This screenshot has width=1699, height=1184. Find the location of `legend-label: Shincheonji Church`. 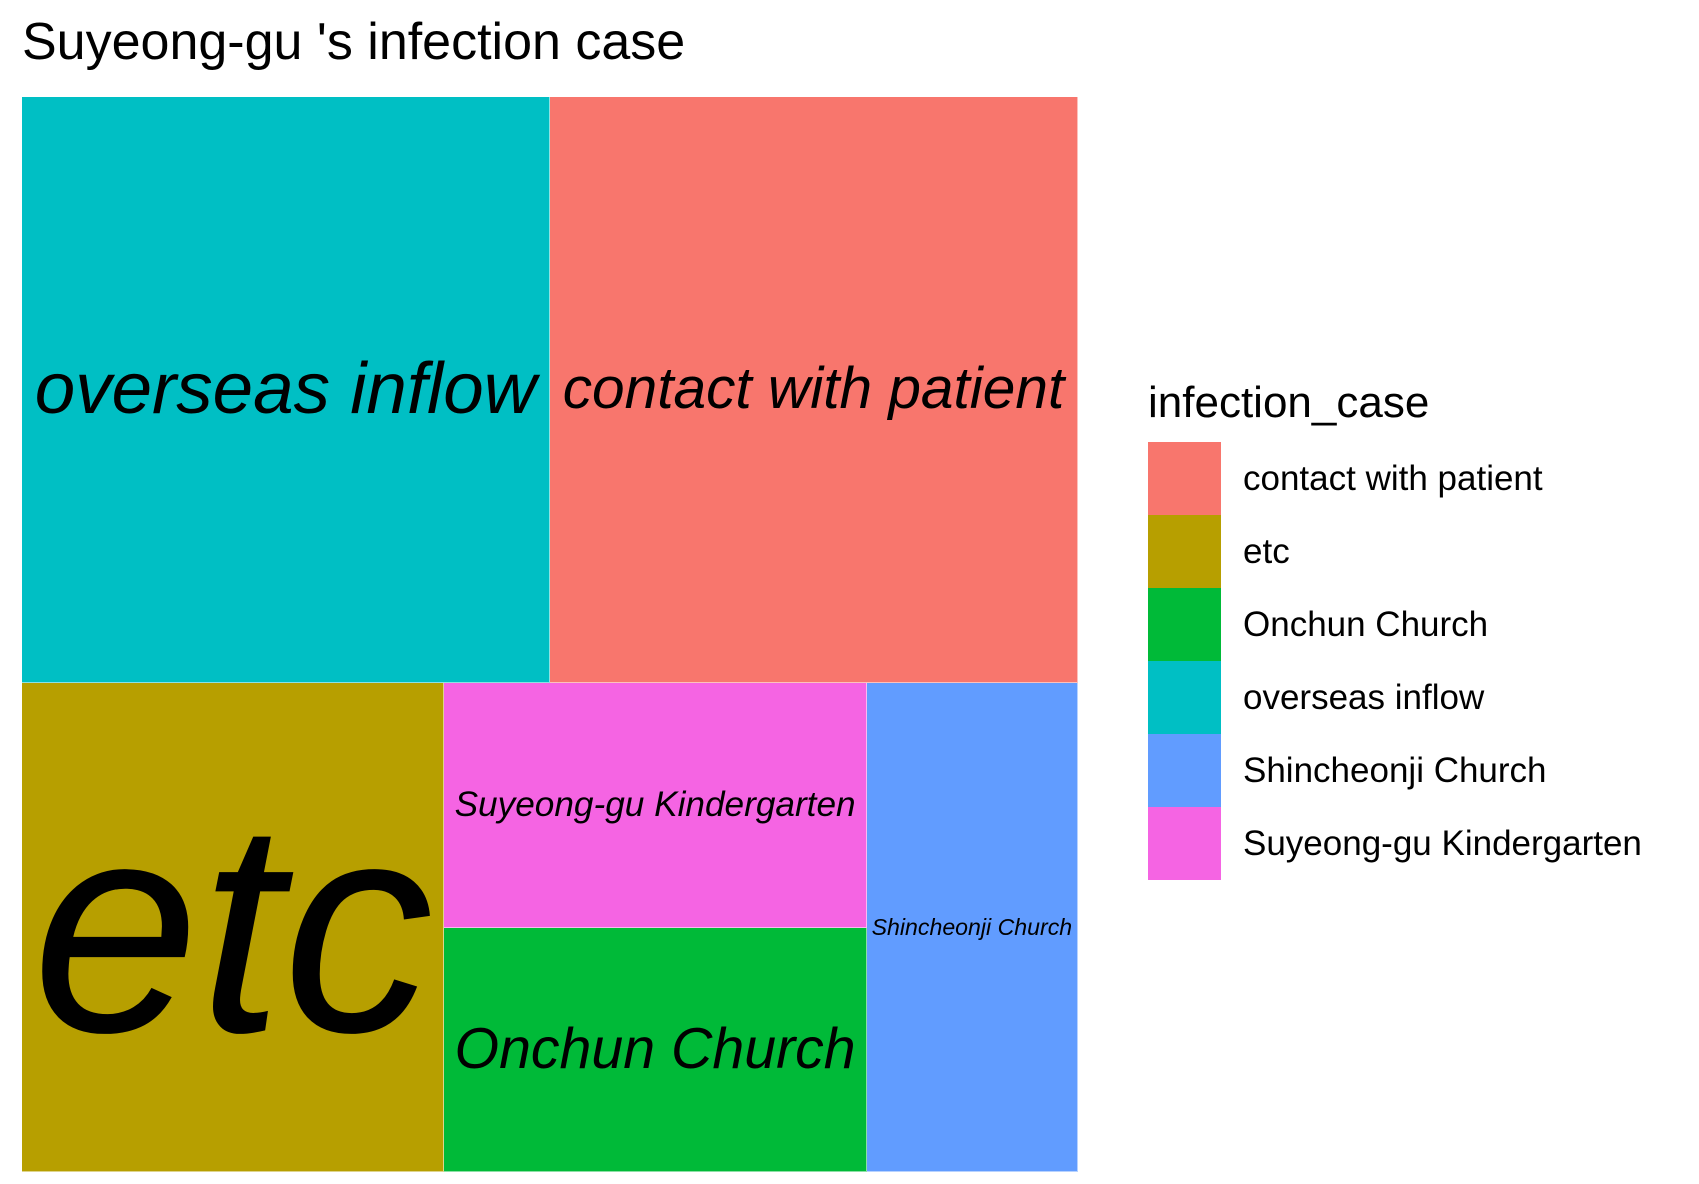

legend-label: Shincheonji Church is located at coordinates (1395, 770).